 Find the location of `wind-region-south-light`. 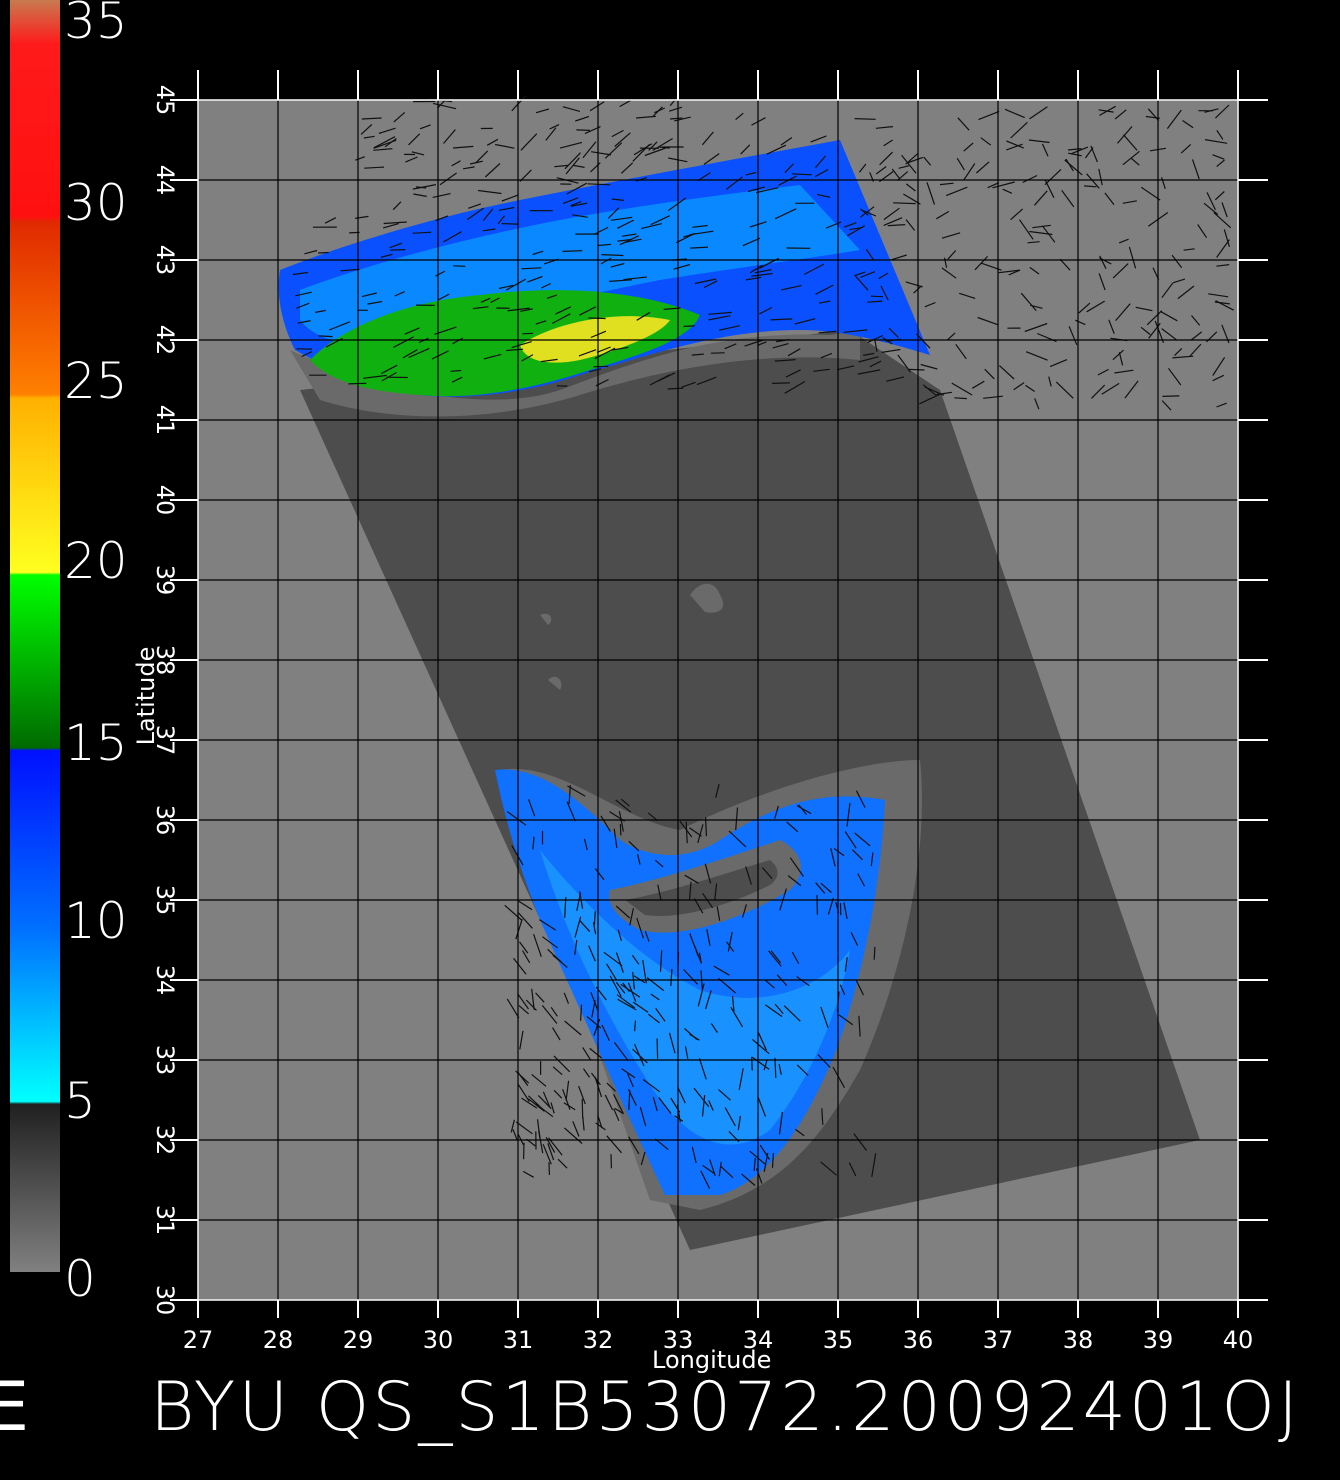

wind-region-south-light is located at coordinates (695, 997).